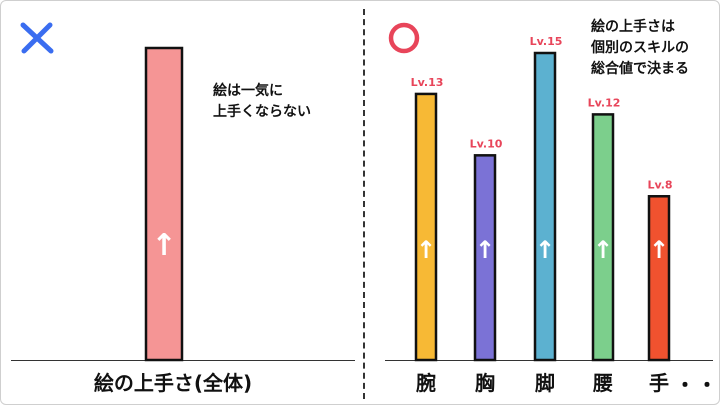  I want to click on bar-arrow-4: ↑, so click(603, 250).